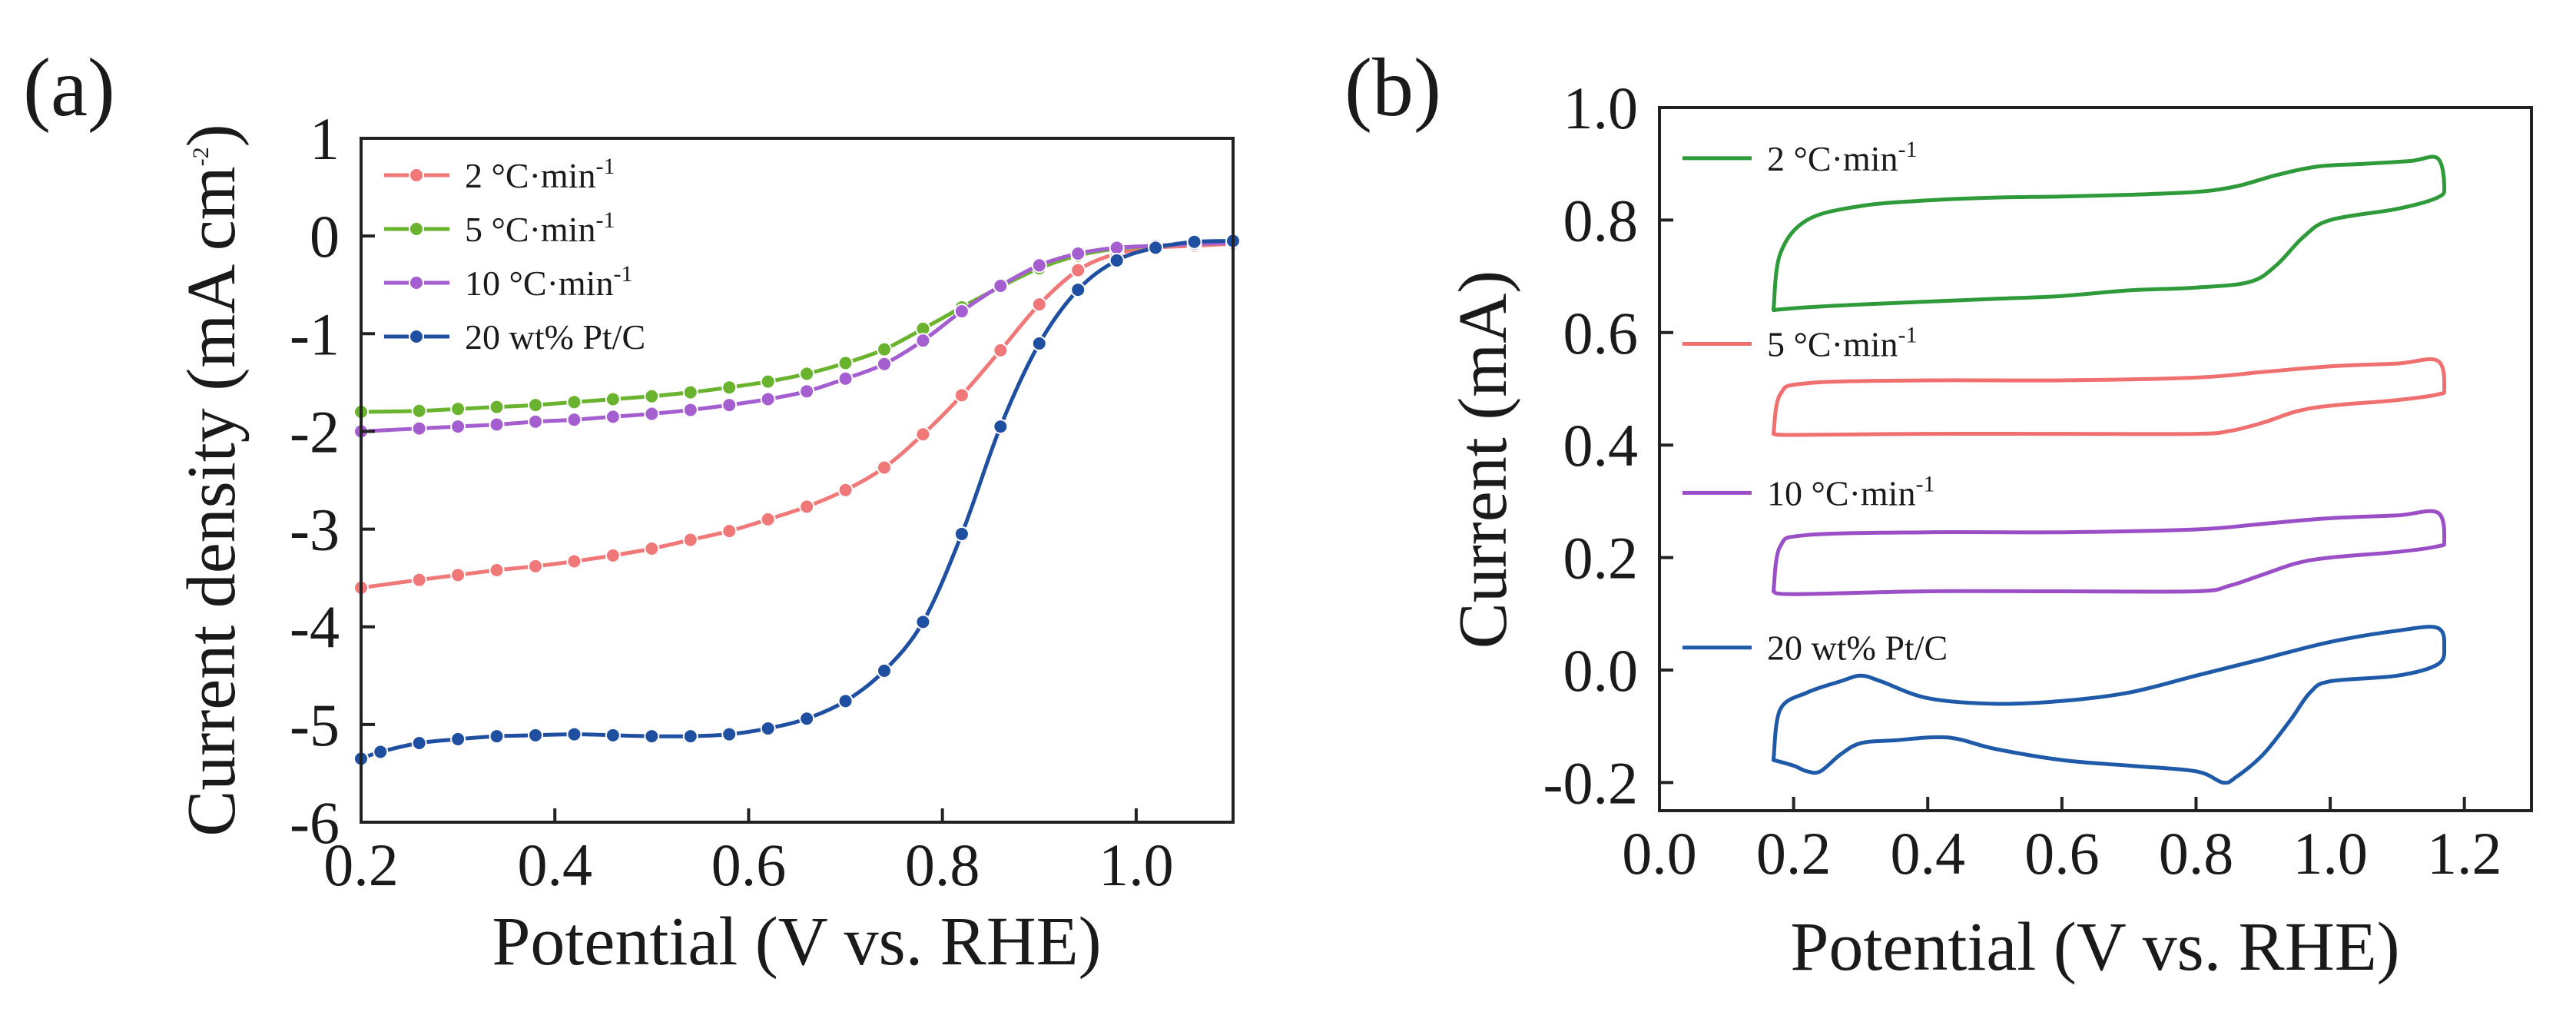  I want to click on chart-a-x-tick-label: 0.4, so click(554, 864).